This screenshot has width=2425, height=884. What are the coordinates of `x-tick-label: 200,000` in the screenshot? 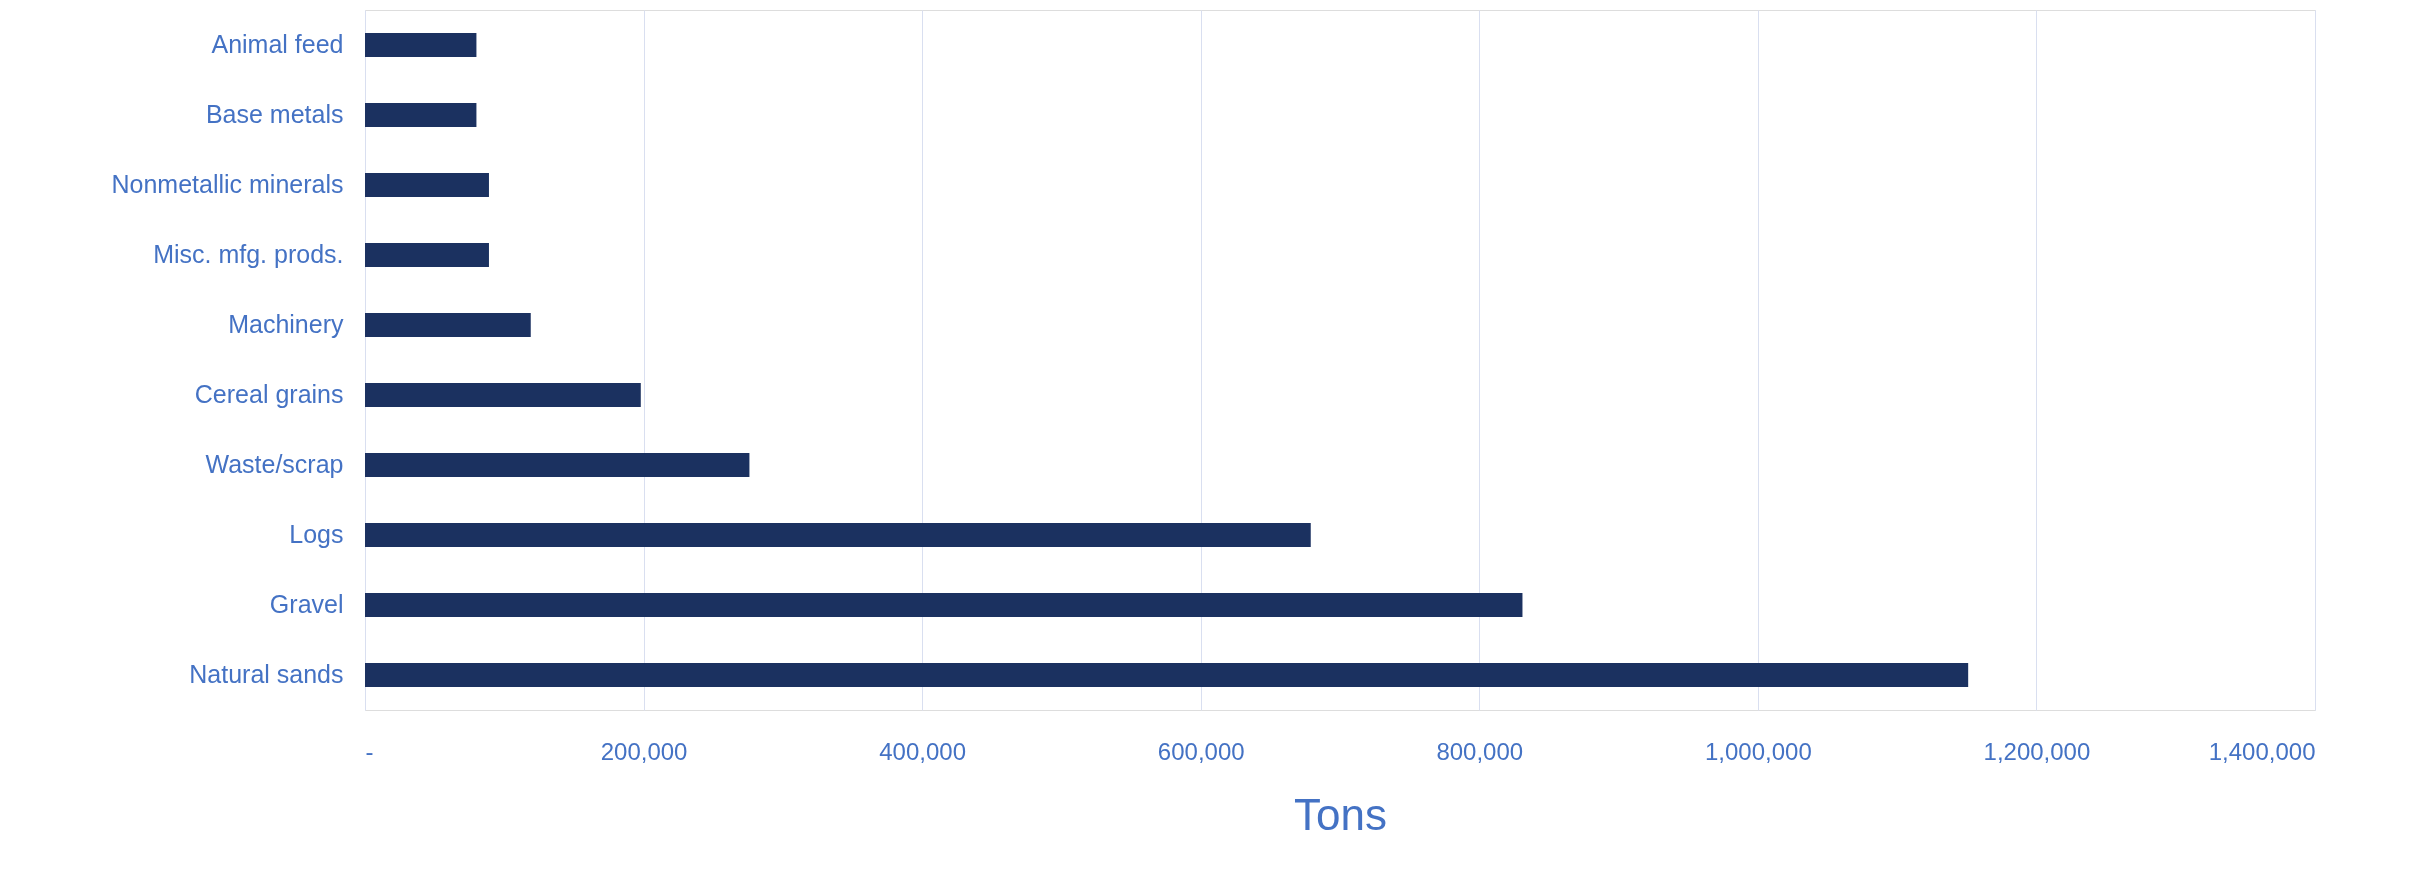 It's located at (644, 751).